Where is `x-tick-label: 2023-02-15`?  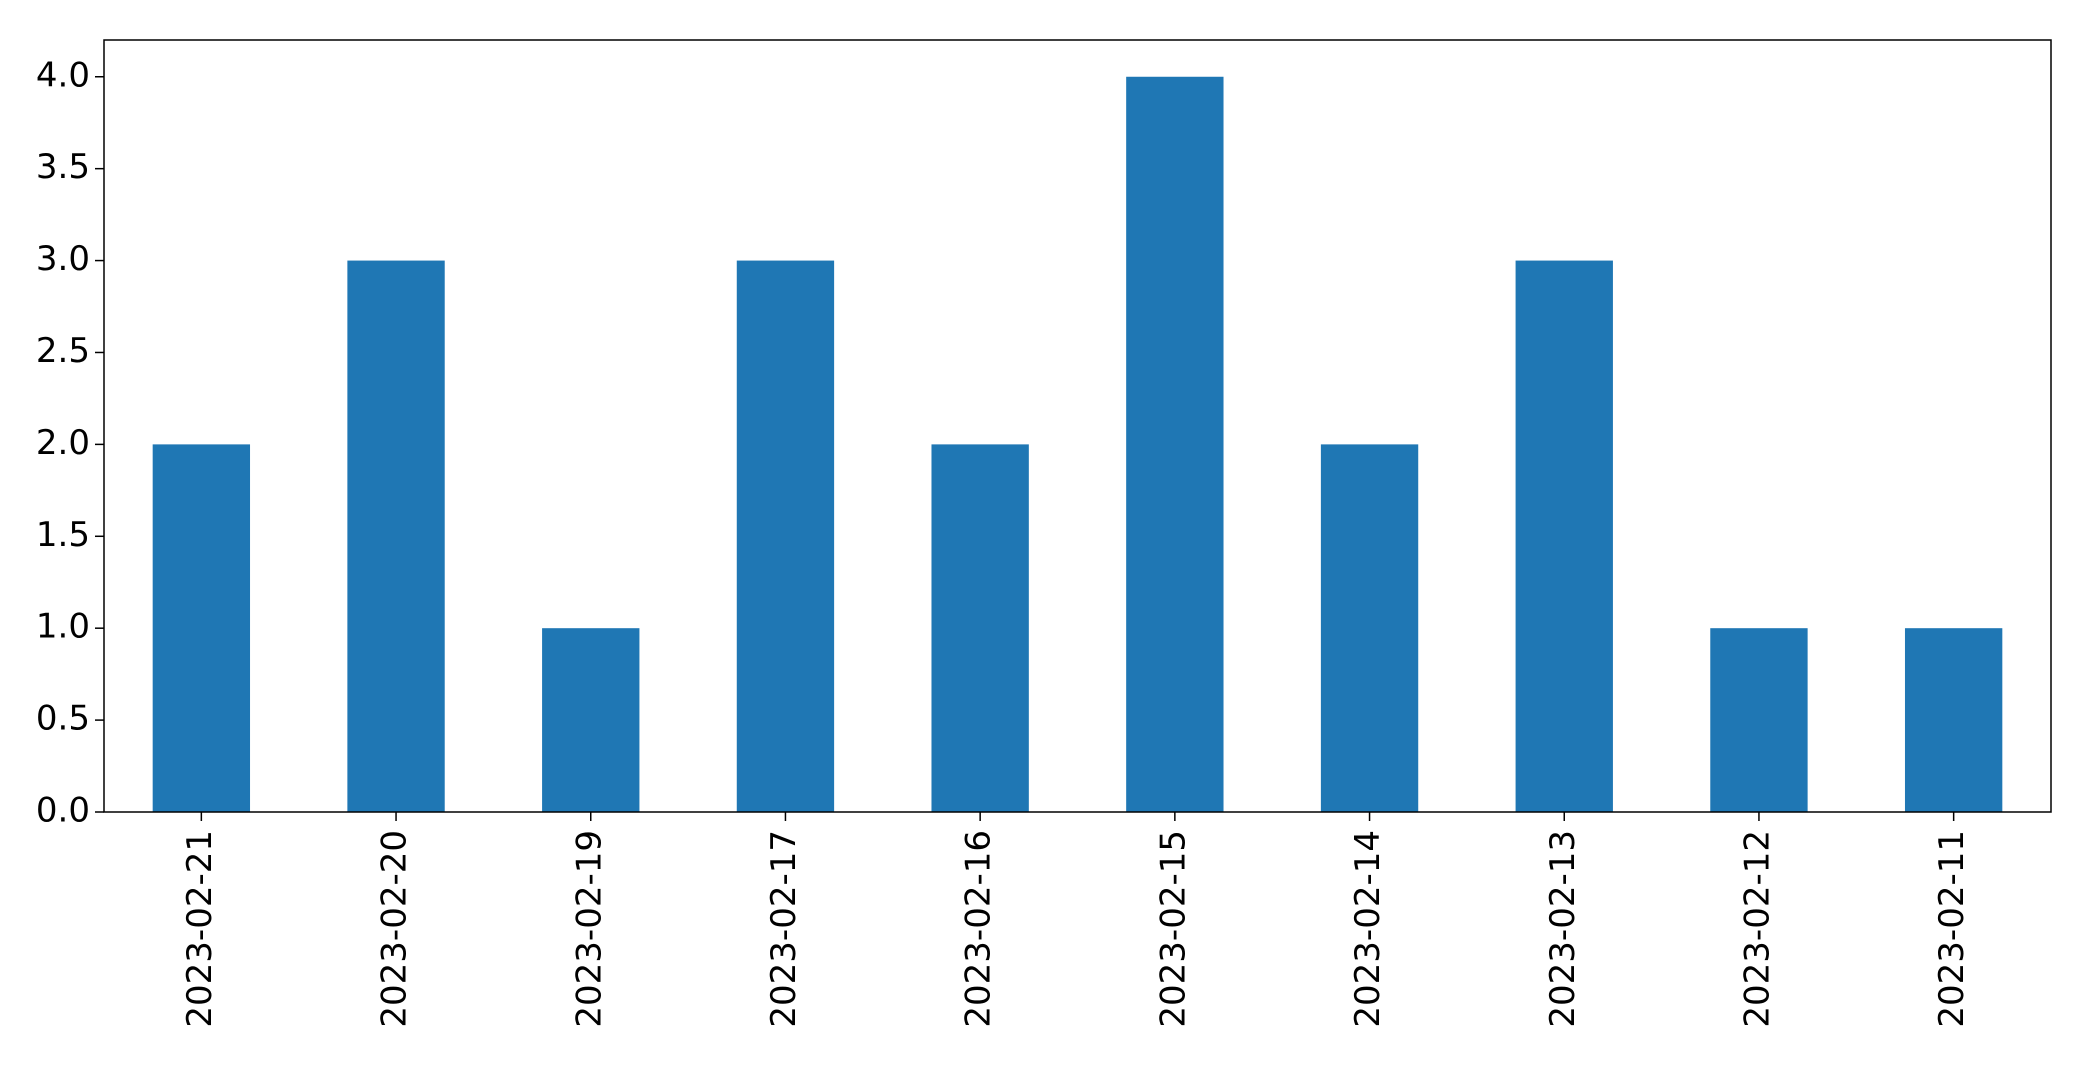
x-tick-label: 2023-02-15 is located at coordinates (1173, 929).